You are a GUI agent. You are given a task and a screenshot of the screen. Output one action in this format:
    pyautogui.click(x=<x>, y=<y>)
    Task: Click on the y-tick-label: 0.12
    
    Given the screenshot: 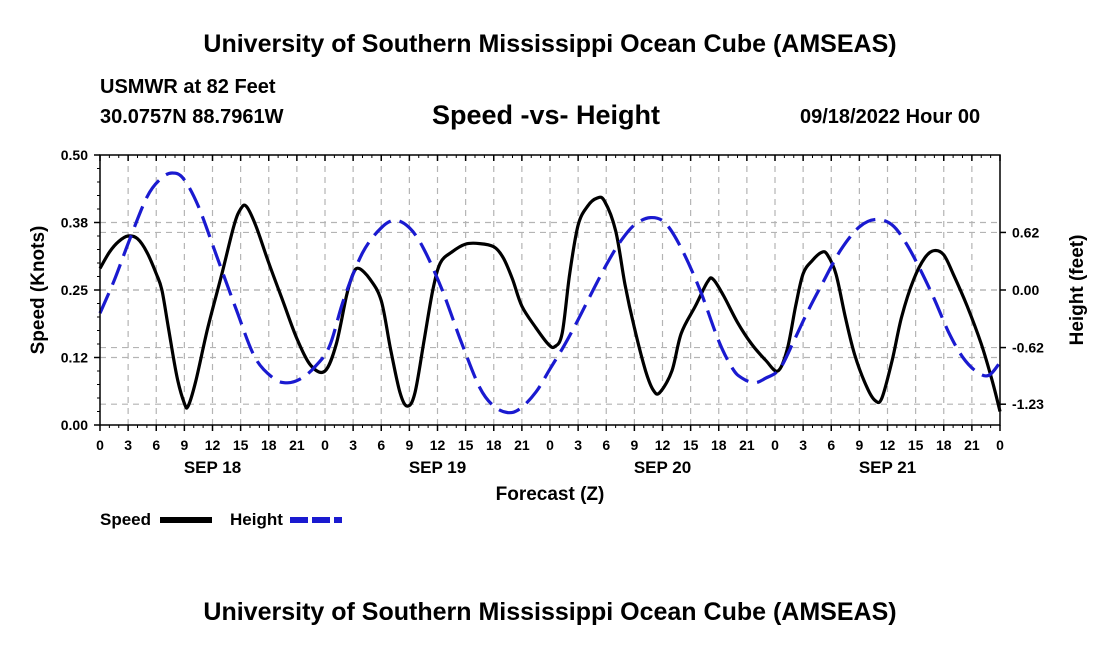 What is the action you would take?
    pyautogui.click(x=74, y=358)
    